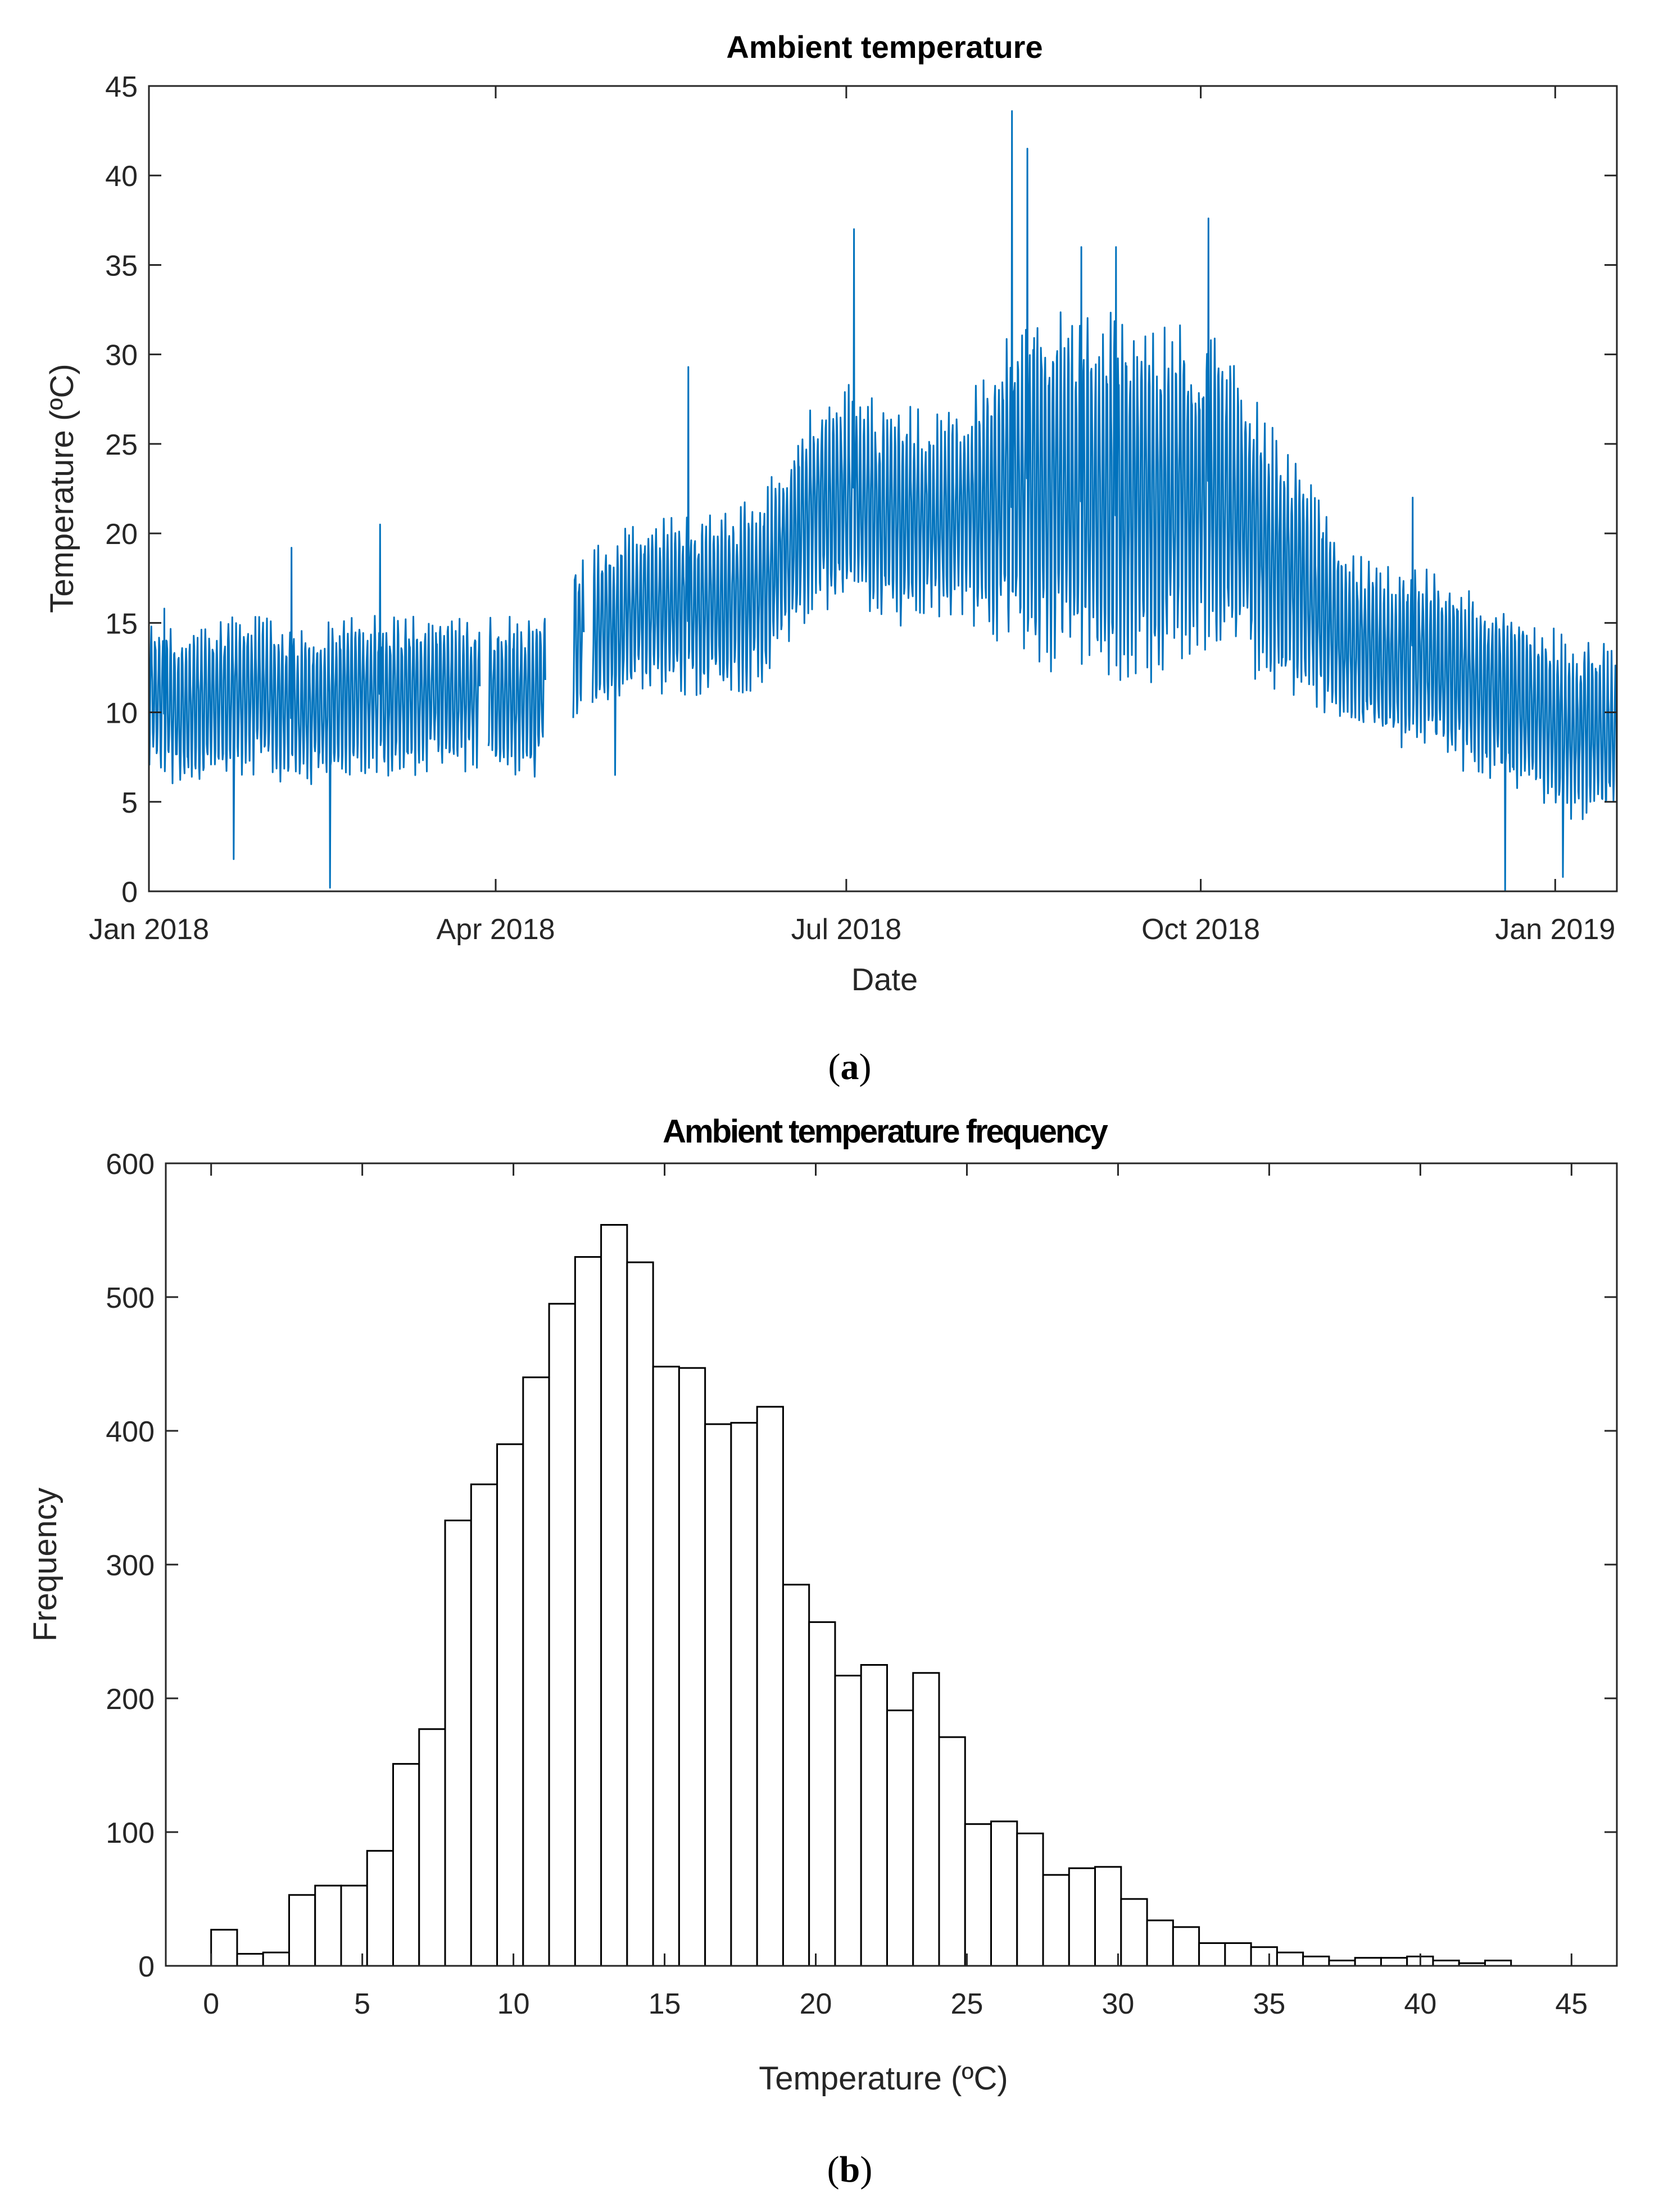  I want to click on caption-a-letter: a, so click(850, 1066).